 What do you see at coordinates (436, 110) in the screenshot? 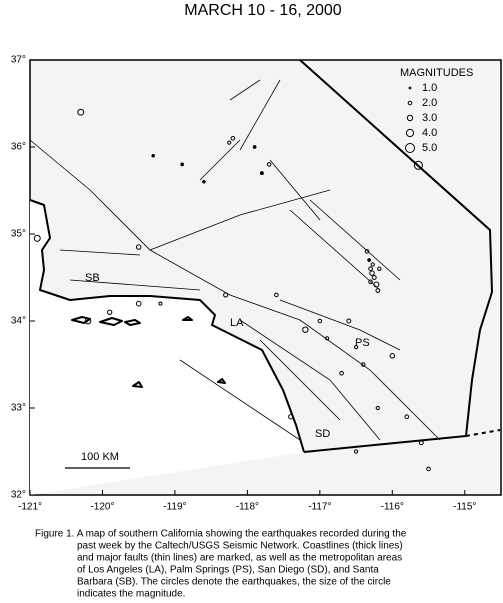
I see `legend: MAGNITUDES 1.0 2.0 3.0 4.0 5.0` at bounding box center [436, 110].